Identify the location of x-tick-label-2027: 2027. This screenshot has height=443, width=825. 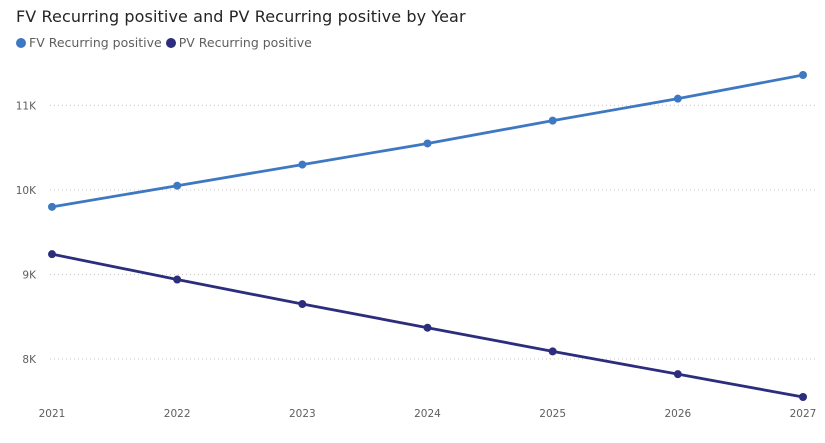
(803, 414).